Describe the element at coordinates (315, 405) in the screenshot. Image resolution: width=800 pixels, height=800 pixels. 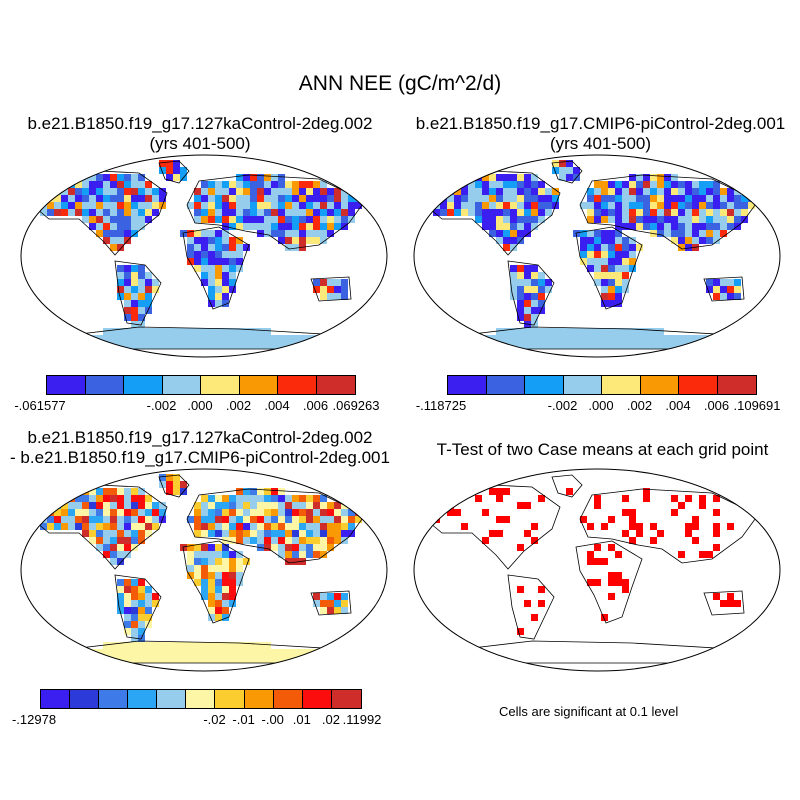
I see `colorbar-tick-label: .006` at that location.